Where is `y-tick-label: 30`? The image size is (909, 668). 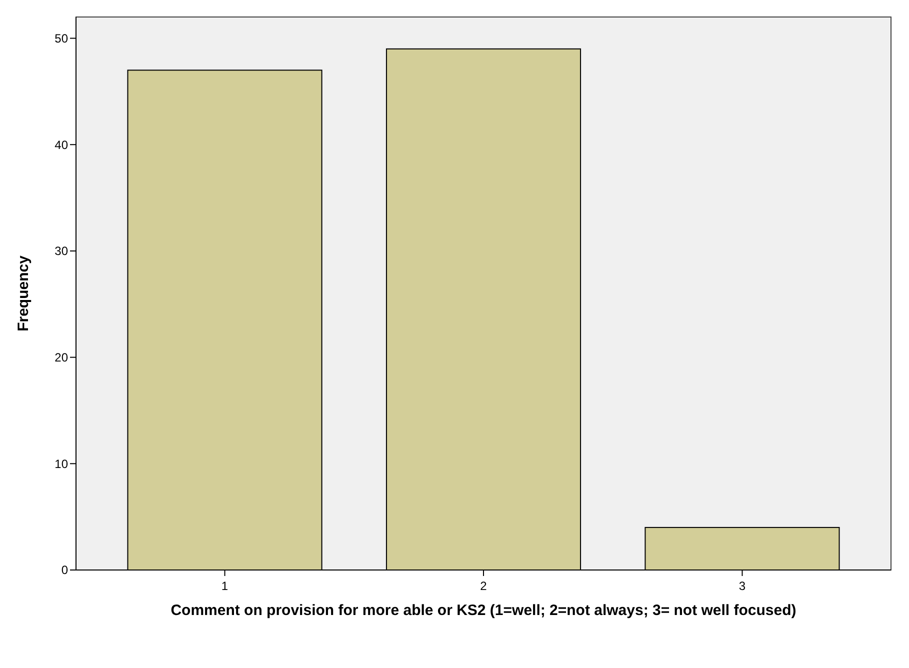 y-tick-label: 30 is located at coordinates (61, 251).